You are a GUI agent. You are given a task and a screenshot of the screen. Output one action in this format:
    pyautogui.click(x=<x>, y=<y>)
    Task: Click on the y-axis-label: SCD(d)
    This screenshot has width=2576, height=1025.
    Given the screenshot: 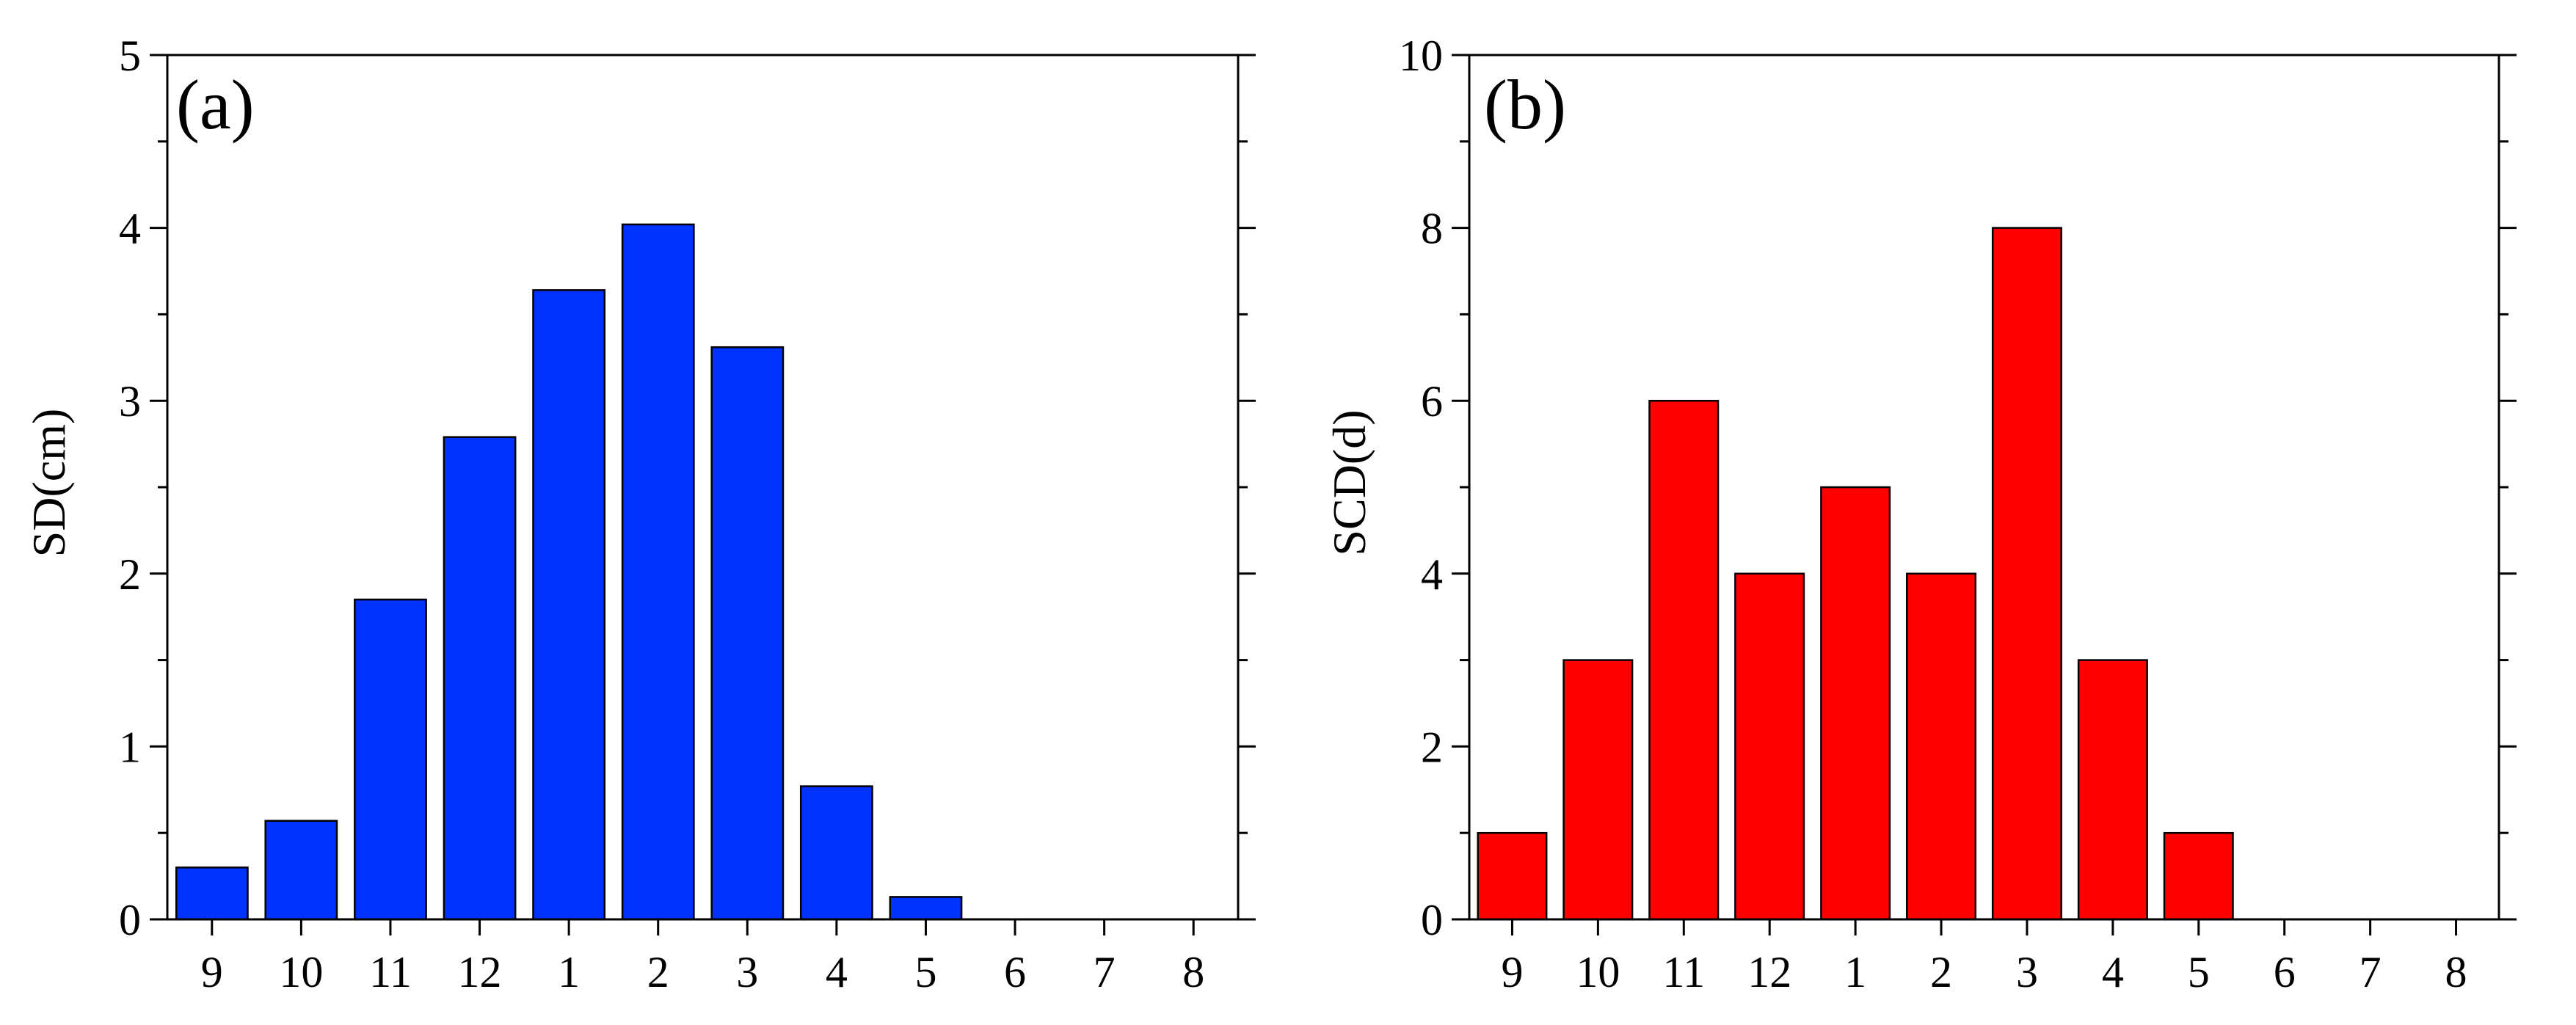 What is the action you would take?
    pyautogui.click(x=1349, y=482)
    